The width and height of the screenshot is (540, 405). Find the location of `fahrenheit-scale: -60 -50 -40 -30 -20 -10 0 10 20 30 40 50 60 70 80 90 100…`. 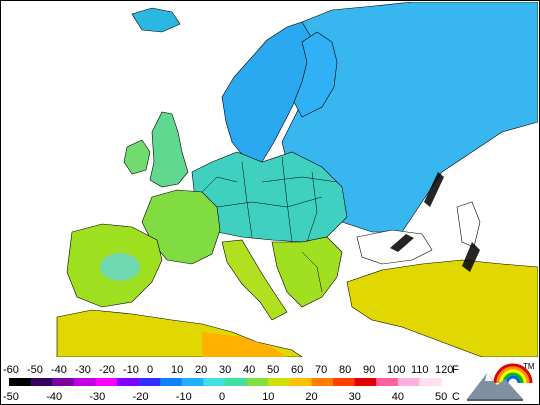

fahrenheit-scale: -60 -50 -40 -30 -20 -10 0 10 20 30 40 50 60 70 80 90 100… is located at coordinates (228, 370).